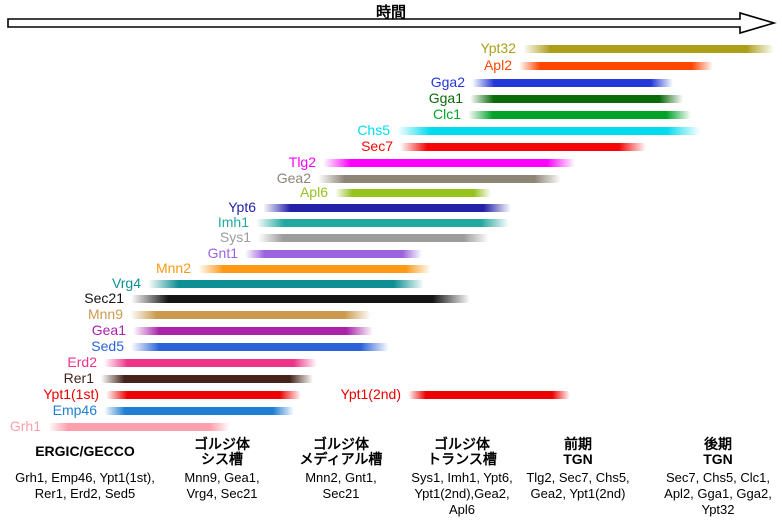 The height and width of the screenshot is (522, 782). I want to click on compartment-header: 後期 TGN, so click(718, 451).